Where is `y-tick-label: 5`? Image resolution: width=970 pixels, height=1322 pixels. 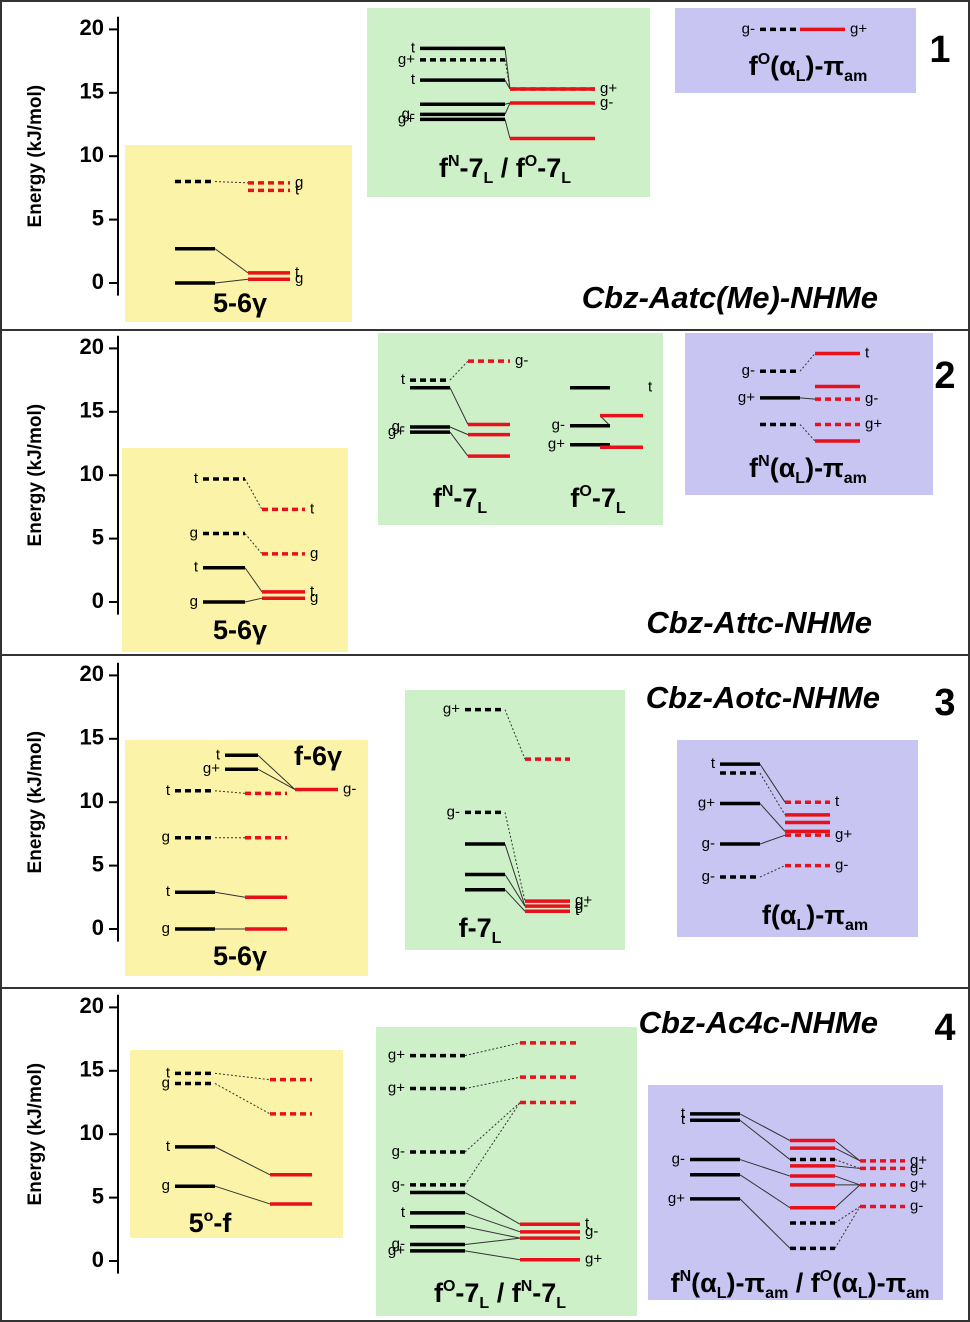
y-tick-label: 5 is located at coordinates (98, 863).